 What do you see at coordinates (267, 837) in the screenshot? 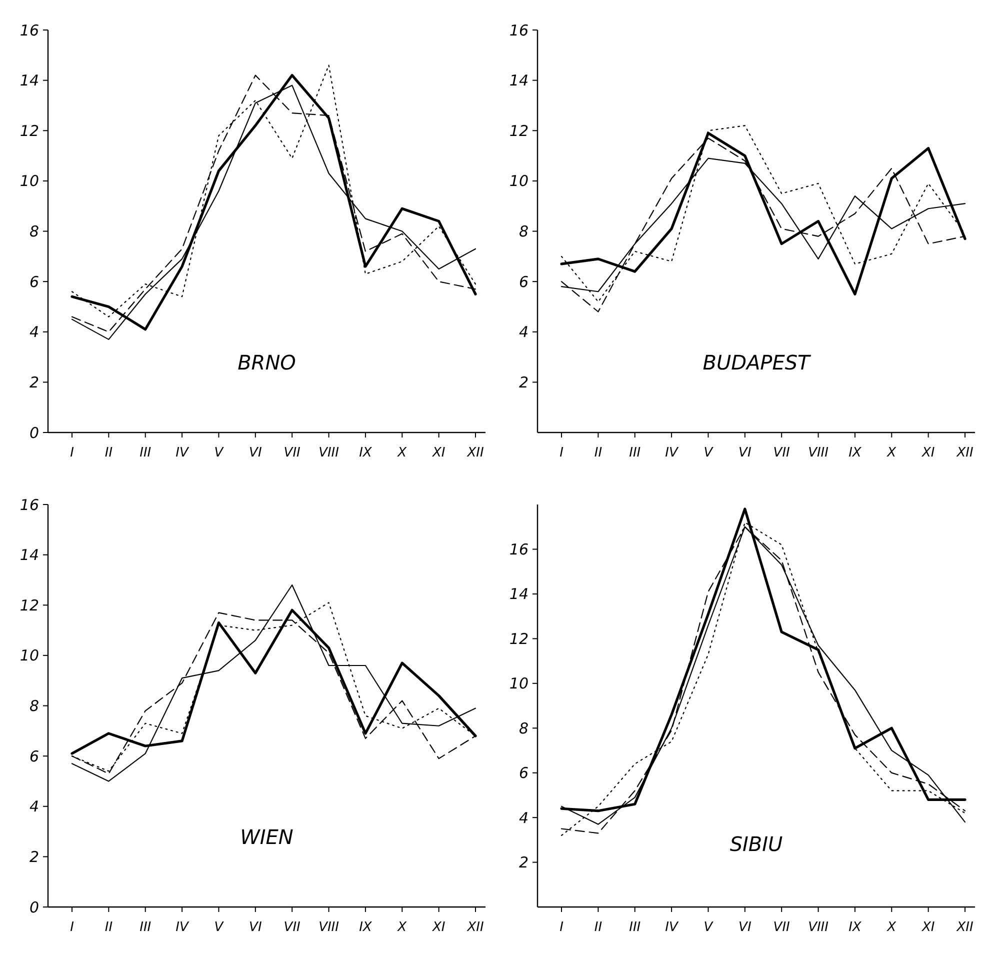
I see `text: WIEN` at bounding box center [267, 837].